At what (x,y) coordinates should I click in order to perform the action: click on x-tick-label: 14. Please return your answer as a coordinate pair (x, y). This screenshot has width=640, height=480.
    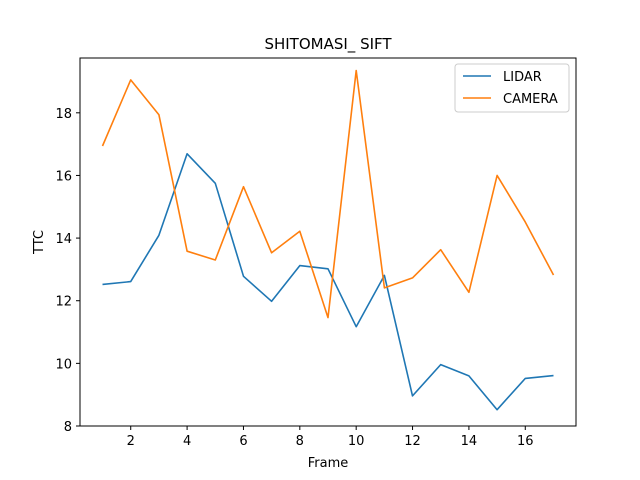
    Looking at the image, I should click on (469, 441).